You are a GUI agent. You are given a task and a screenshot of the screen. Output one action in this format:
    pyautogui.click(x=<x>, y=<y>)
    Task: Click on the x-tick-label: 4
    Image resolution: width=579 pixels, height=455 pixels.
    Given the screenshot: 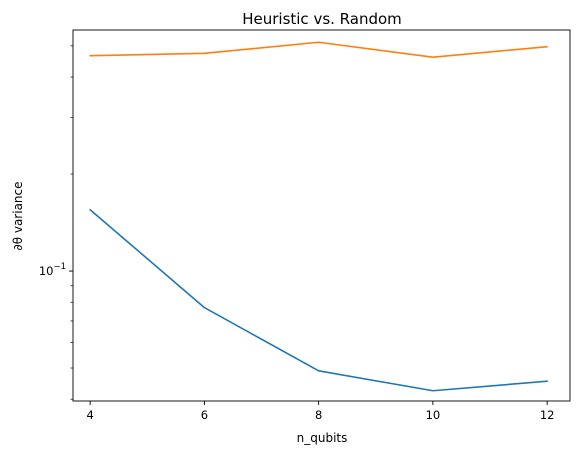 What is the action you would take?
    pyautogui.click(x=89, y=415)
    